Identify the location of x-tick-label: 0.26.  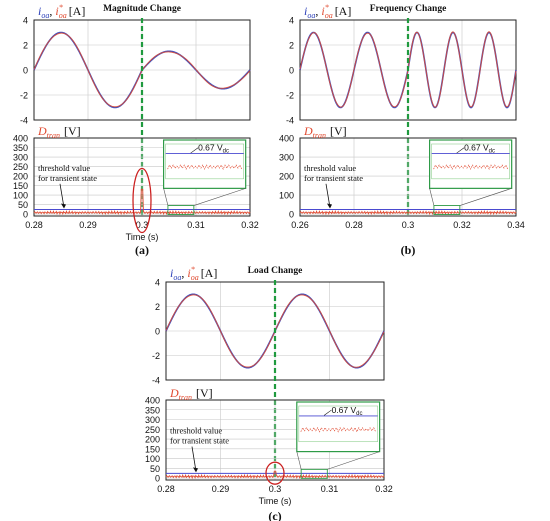
(300, 225).